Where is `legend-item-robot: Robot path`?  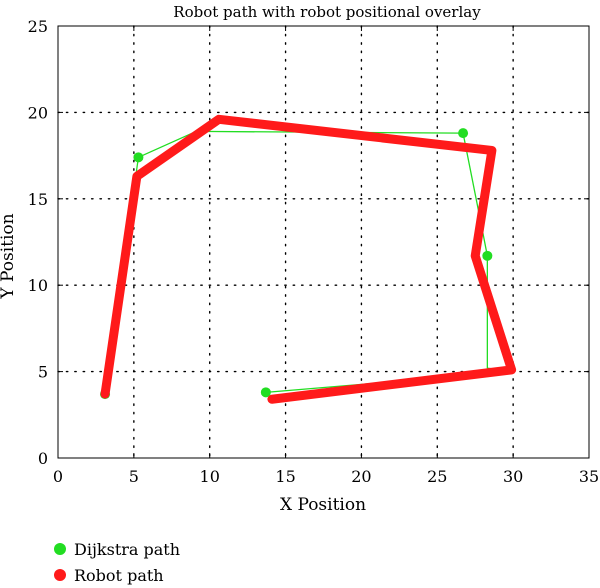 legend-item-robot: Robot path is located at coordinates (117, 575).